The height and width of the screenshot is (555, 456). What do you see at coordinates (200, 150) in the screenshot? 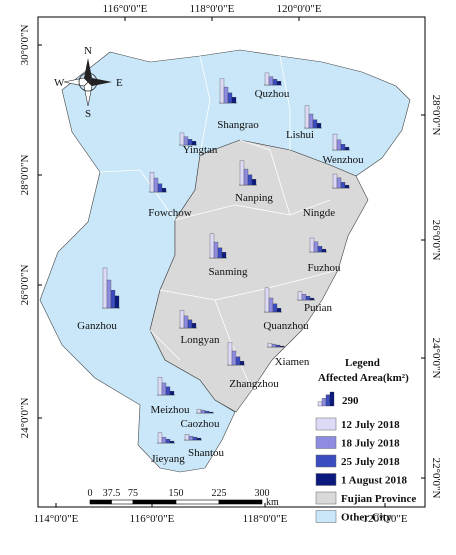
I see `city-name: Yingtan` at bounding box center [200, 150].